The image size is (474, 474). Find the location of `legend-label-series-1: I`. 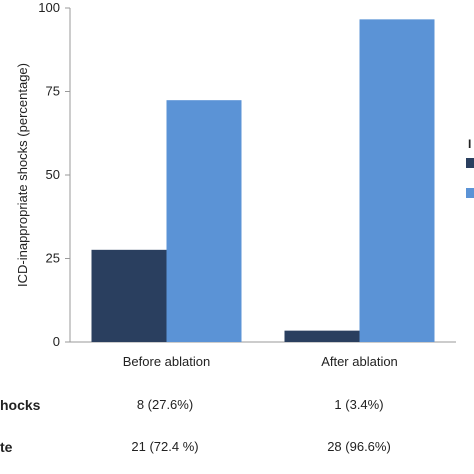

legend-label-series-1: I is located at coordinates (470, 144).